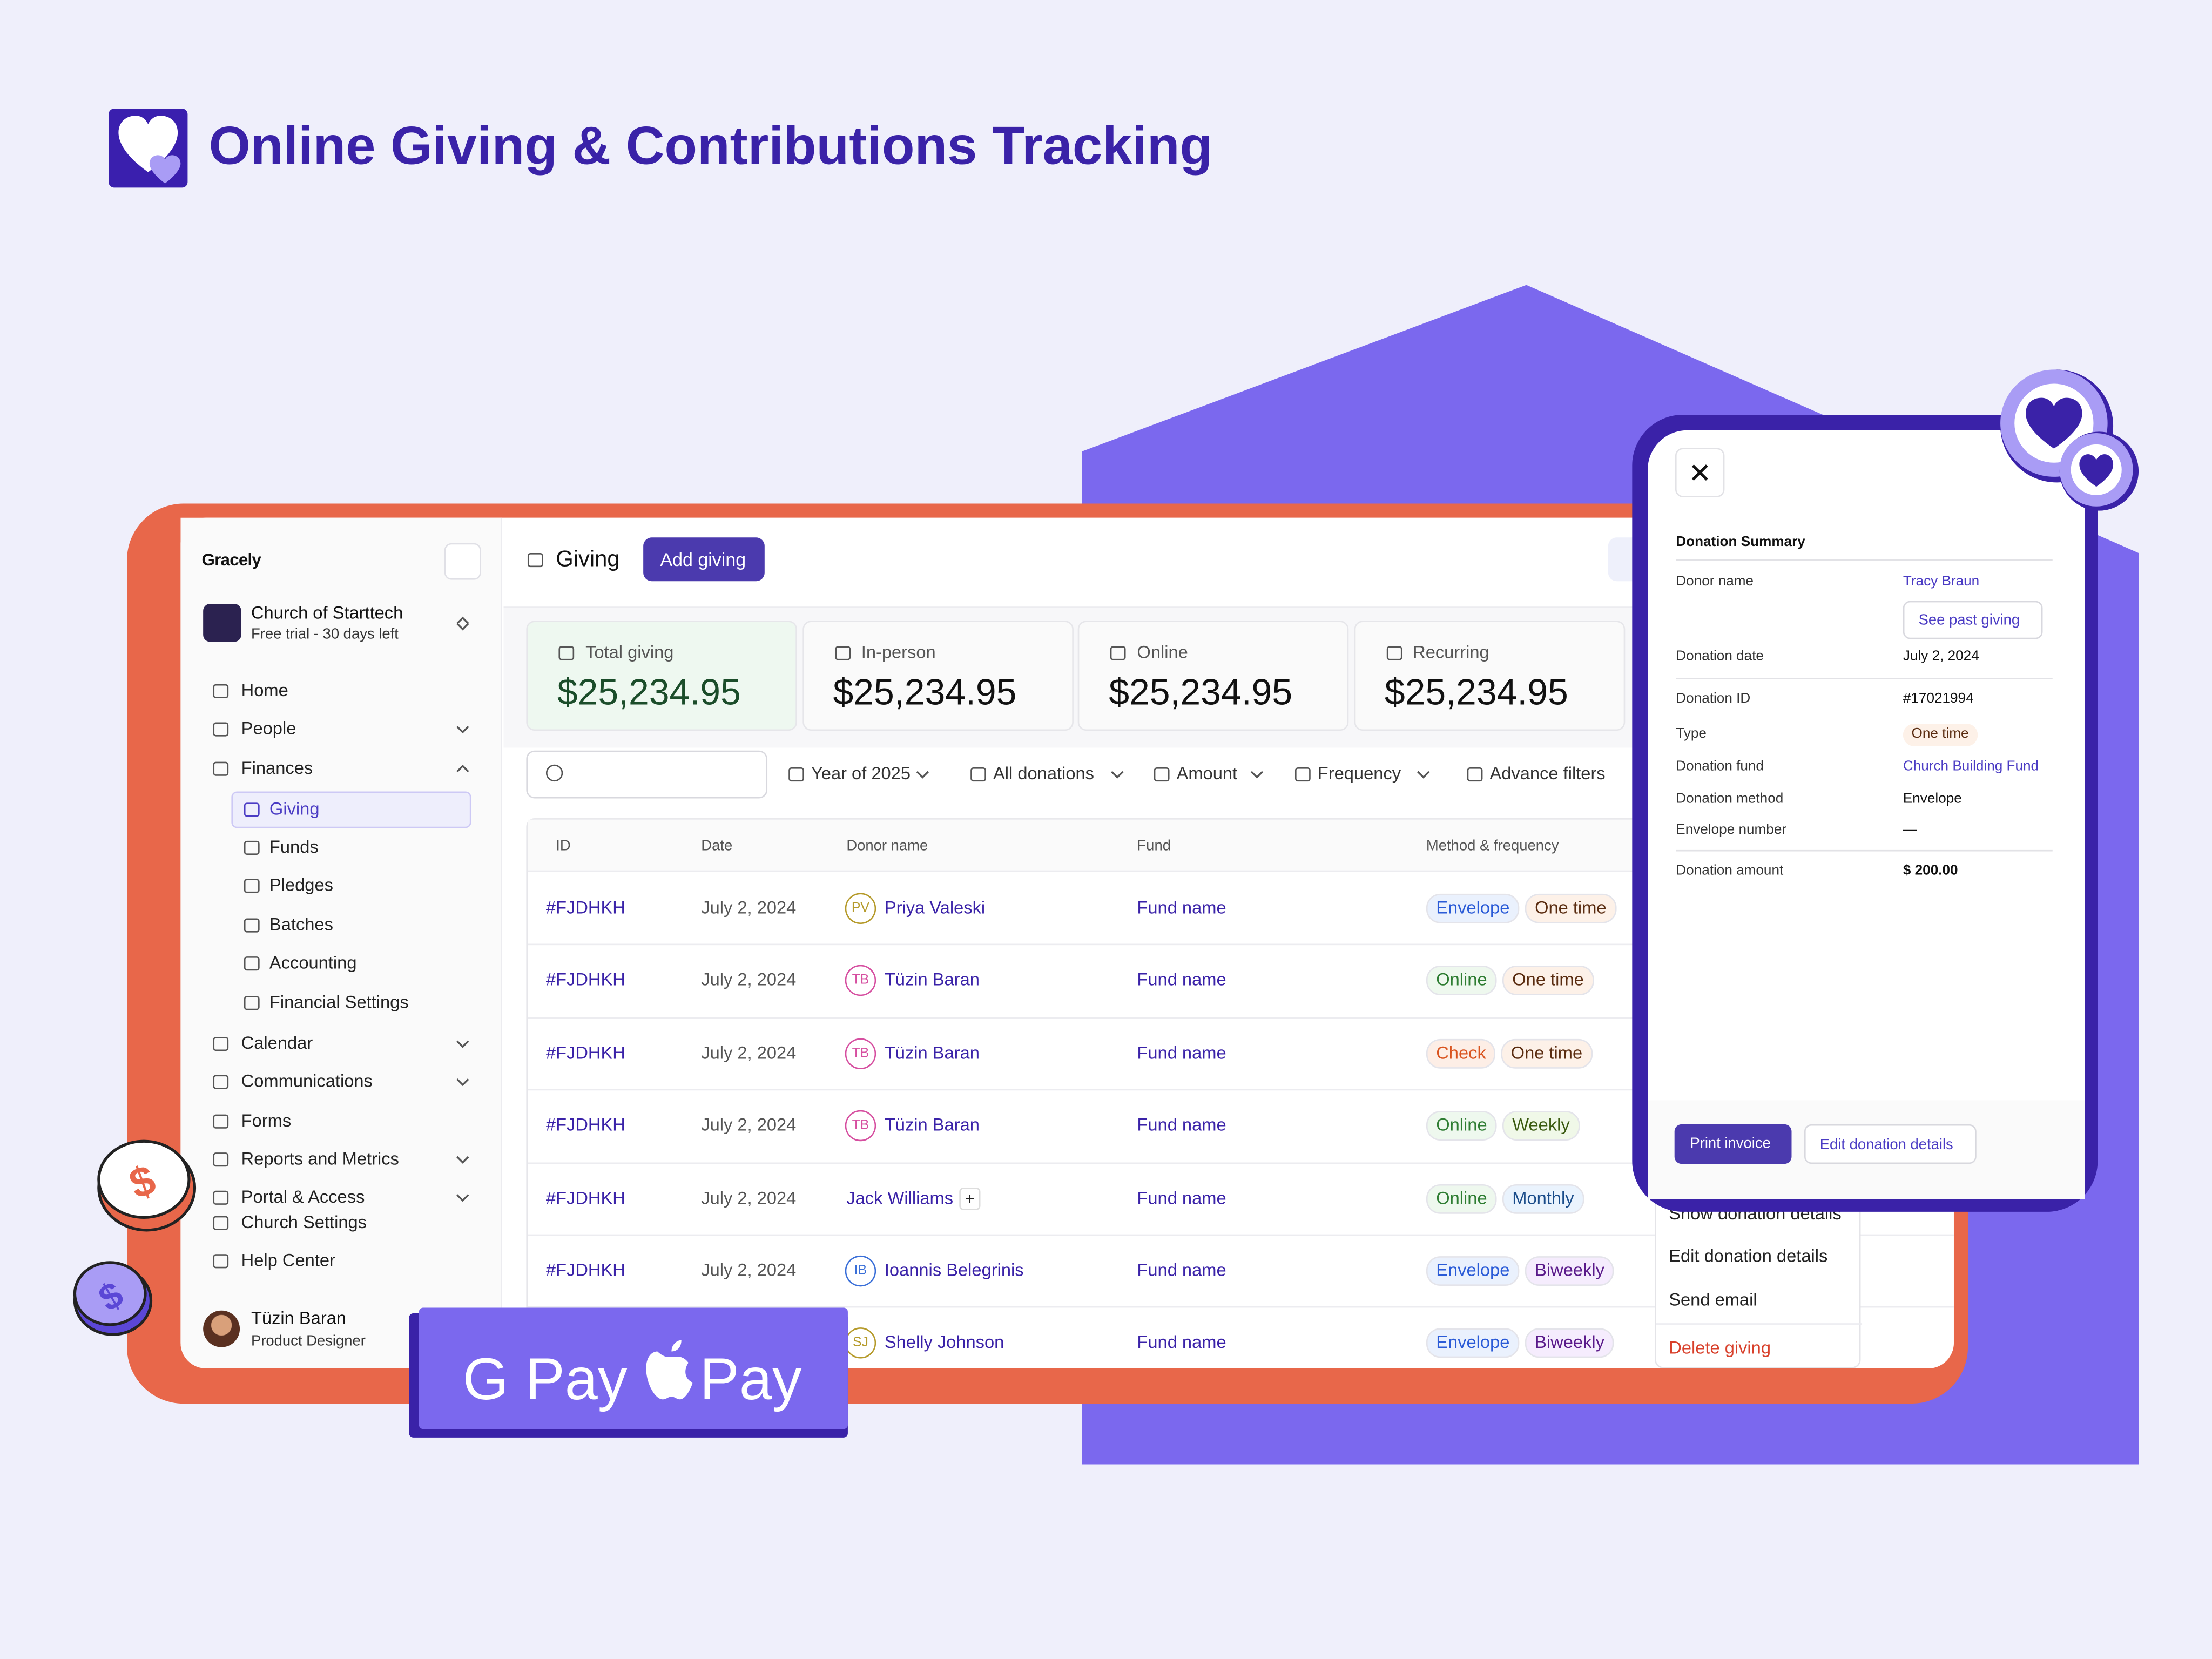  Describe the element at coordinates (750, 1378) in the screenshot. I see `apple-pay: Pay` at that location.